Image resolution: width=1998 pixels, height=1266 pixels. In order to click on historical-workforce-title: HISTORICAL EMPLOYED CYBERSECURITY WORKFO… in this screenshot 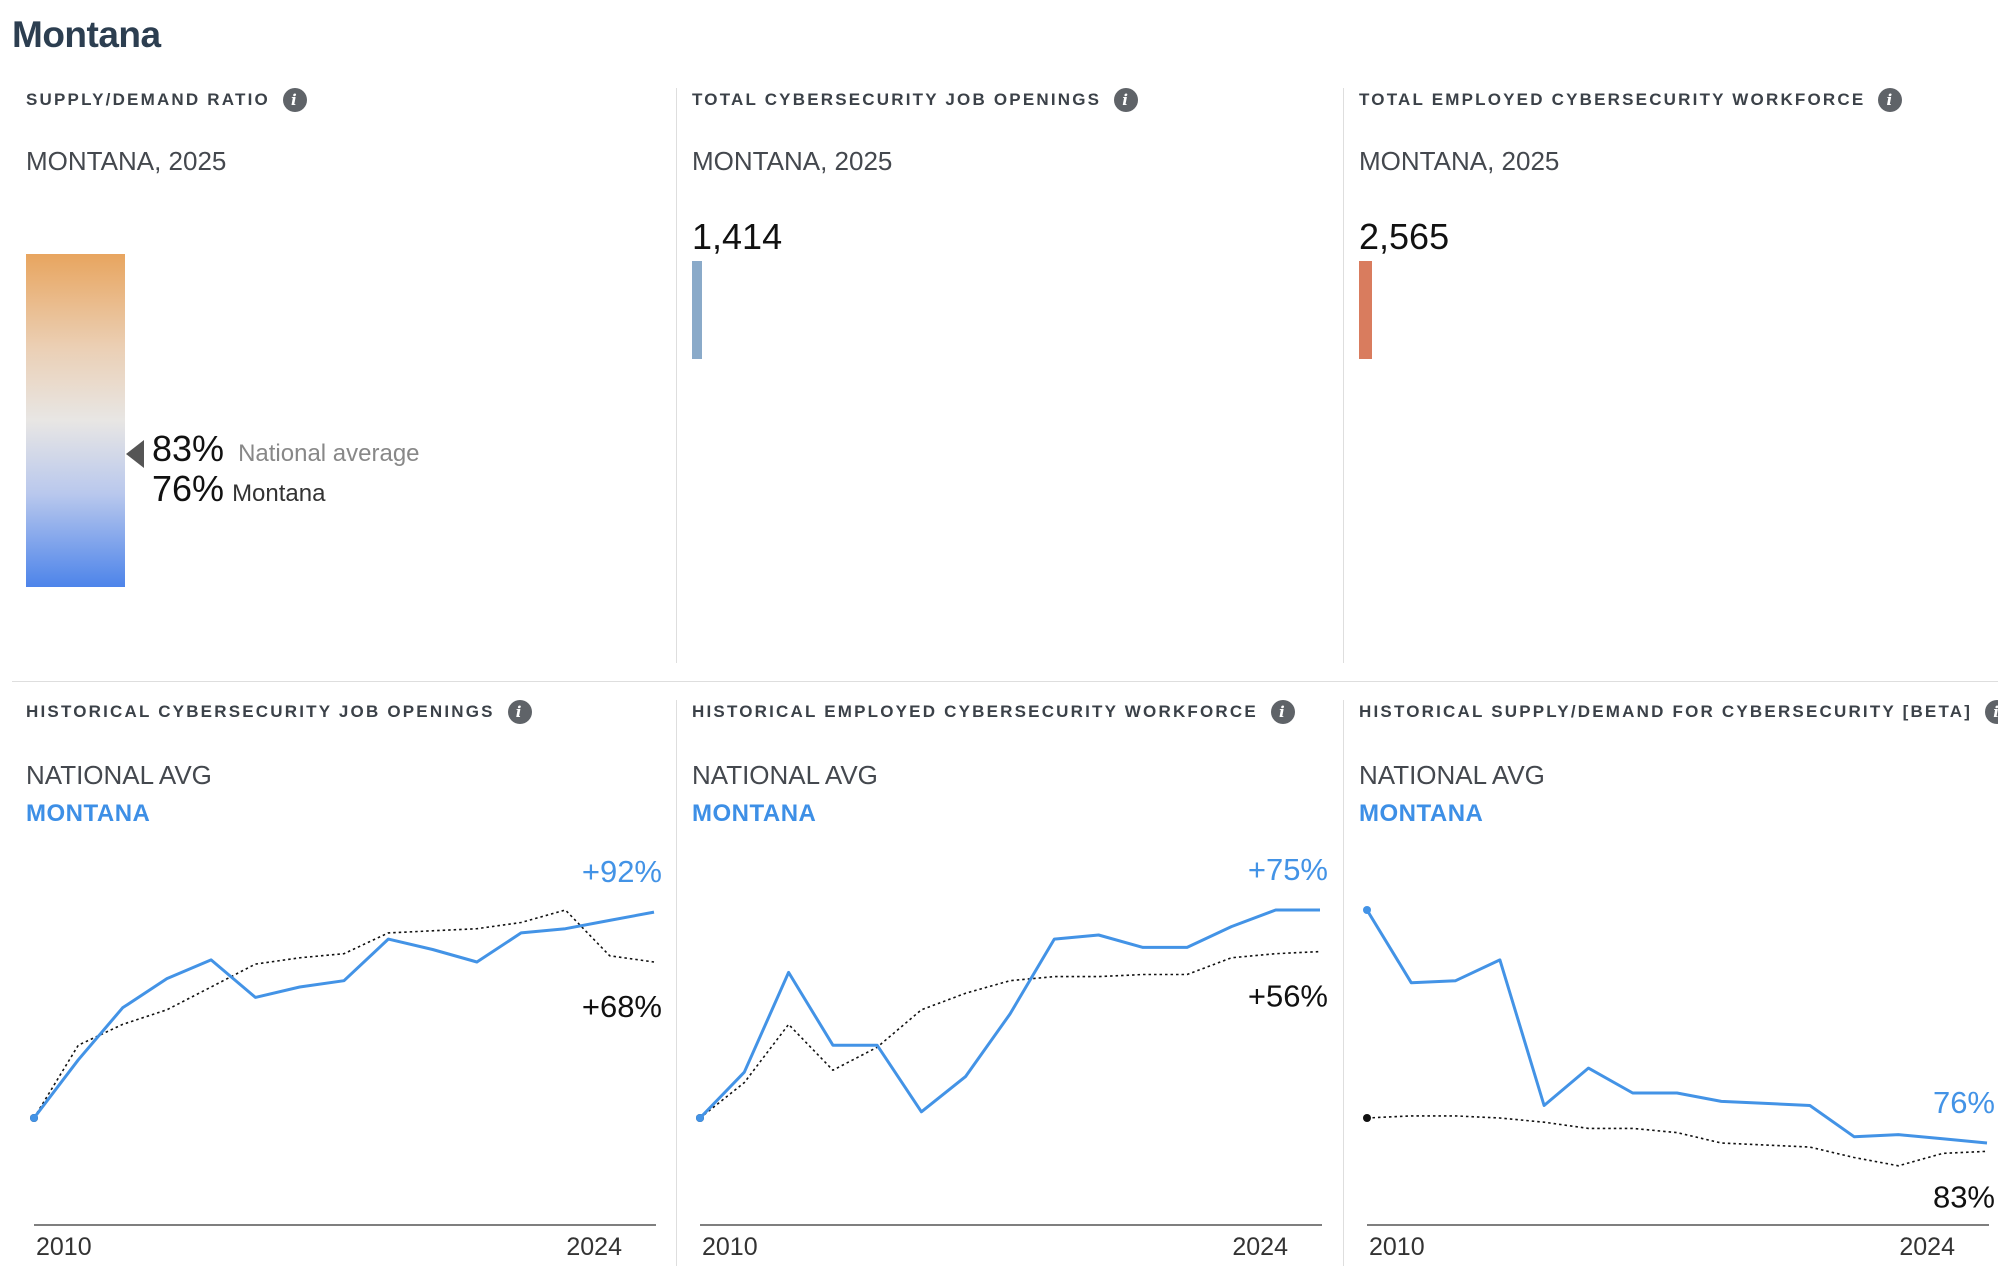, I will do `click(993, 712)`.